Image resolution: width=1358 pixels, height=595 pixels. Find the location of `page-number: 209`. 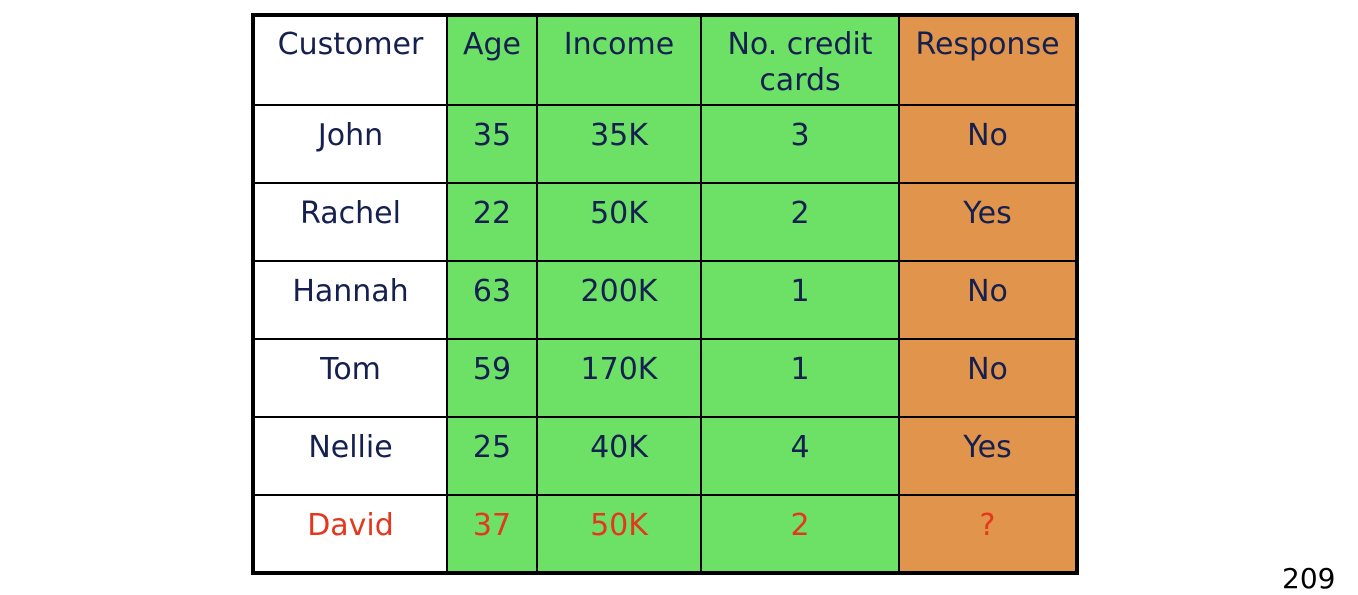

page-number: 209 is located at coordinates (1309, 578).